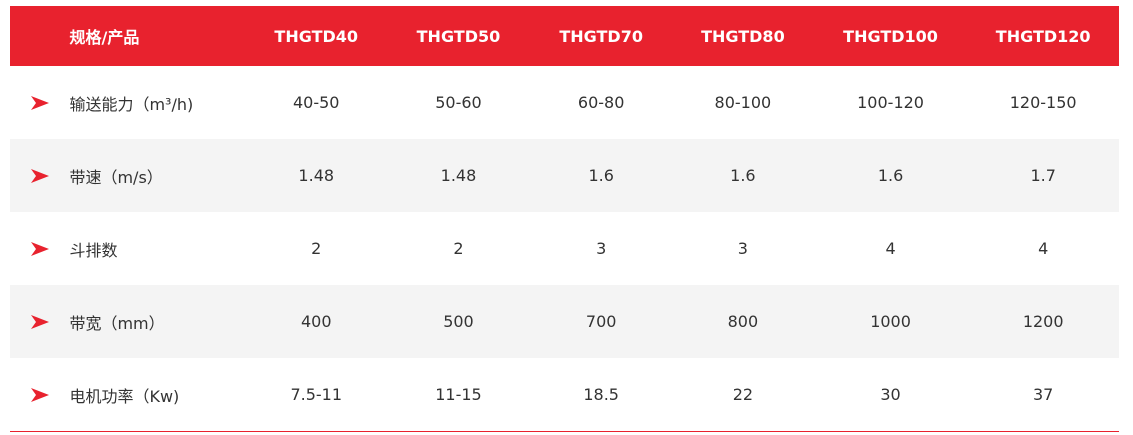 The width and height of the screenshot is (1133, 435). I want to click on table-cell: 80-100, so click(743, 102).